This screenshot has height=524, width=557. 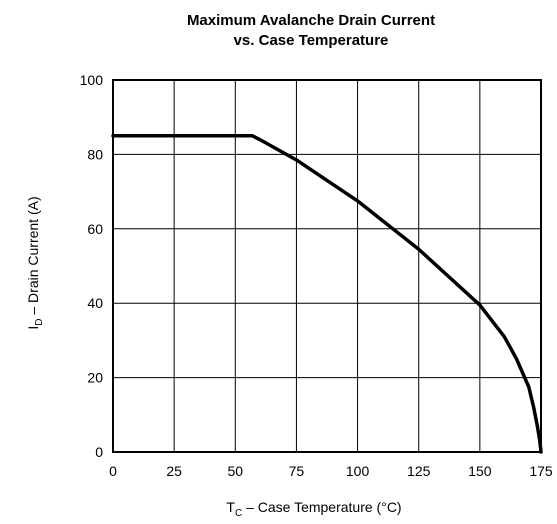 What do you see at coordinates (95, 229) in the screenshot?
I see `y-tick-label: 60` at bounding box center [95, 229].